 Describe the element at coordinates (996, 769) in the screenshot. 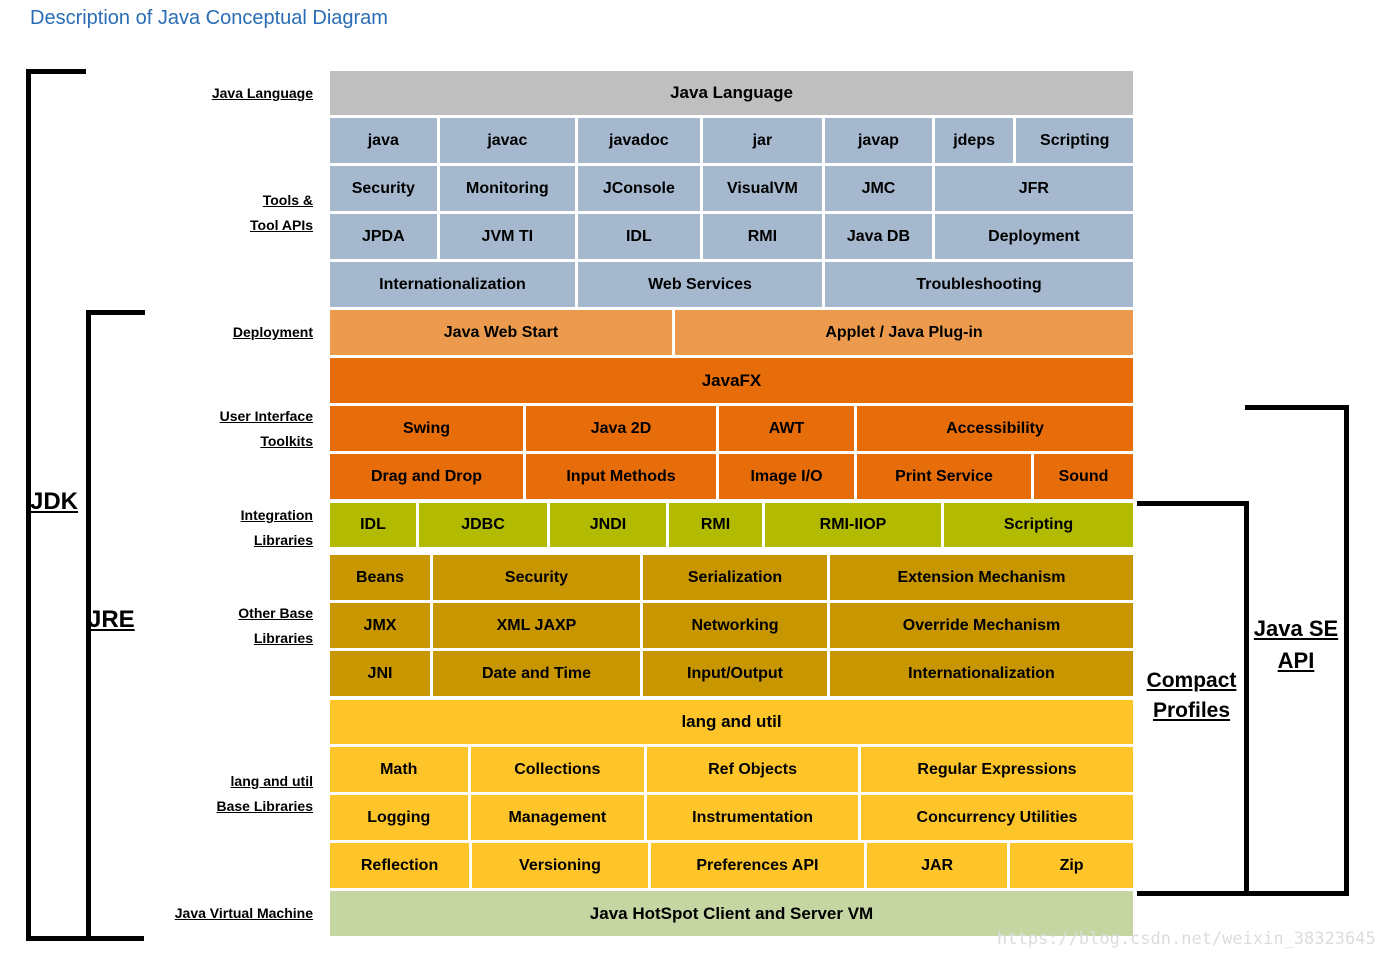

I see `cell-regular-expressions: Regular Expressions` at that location.